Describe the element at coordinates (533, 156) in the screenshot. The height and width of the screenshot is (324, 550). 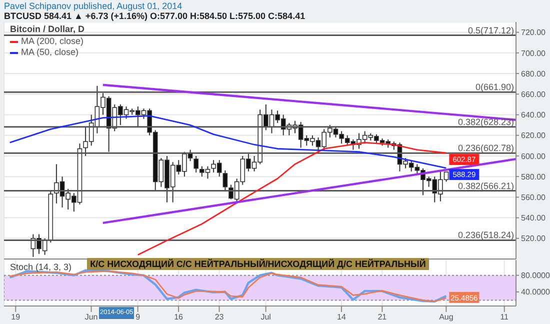
I see `y-tick-label: 600.00` at that location.